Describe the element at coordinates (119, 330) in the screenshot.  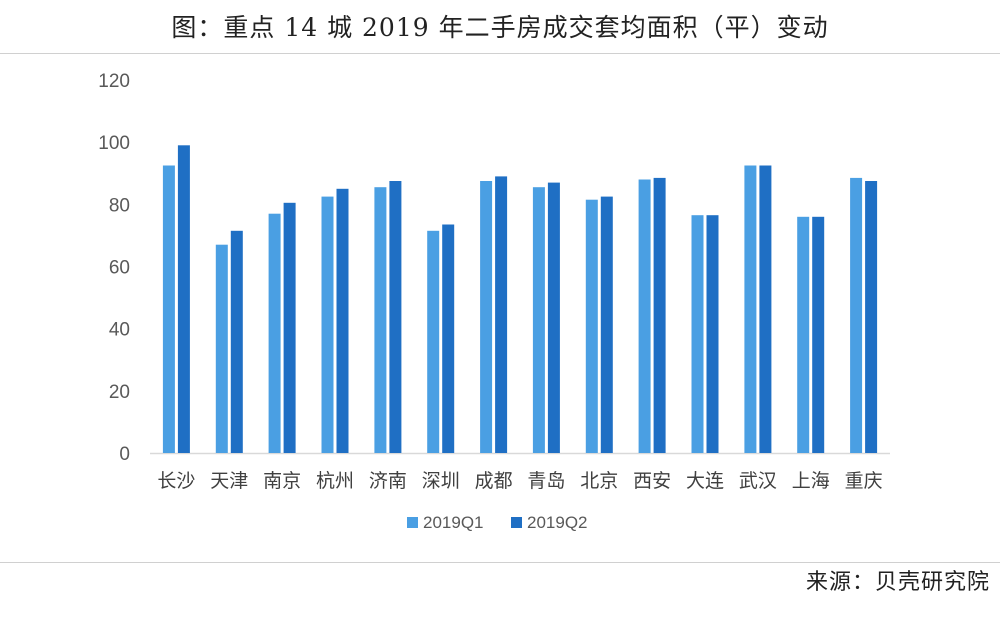
I see `y-tick-label: 40` at that location.